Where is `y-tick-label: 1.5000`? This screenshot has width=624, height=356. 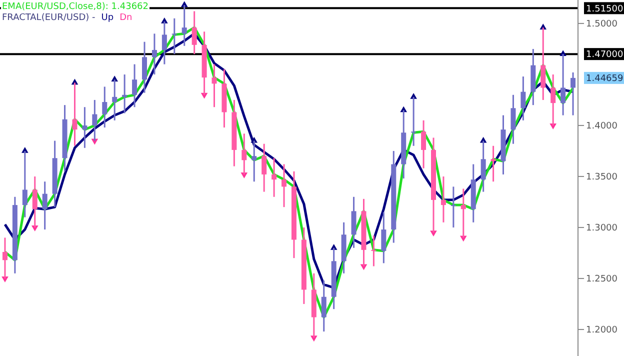 y-tick-label: 1.5000 is located at coordinates (602, 25).